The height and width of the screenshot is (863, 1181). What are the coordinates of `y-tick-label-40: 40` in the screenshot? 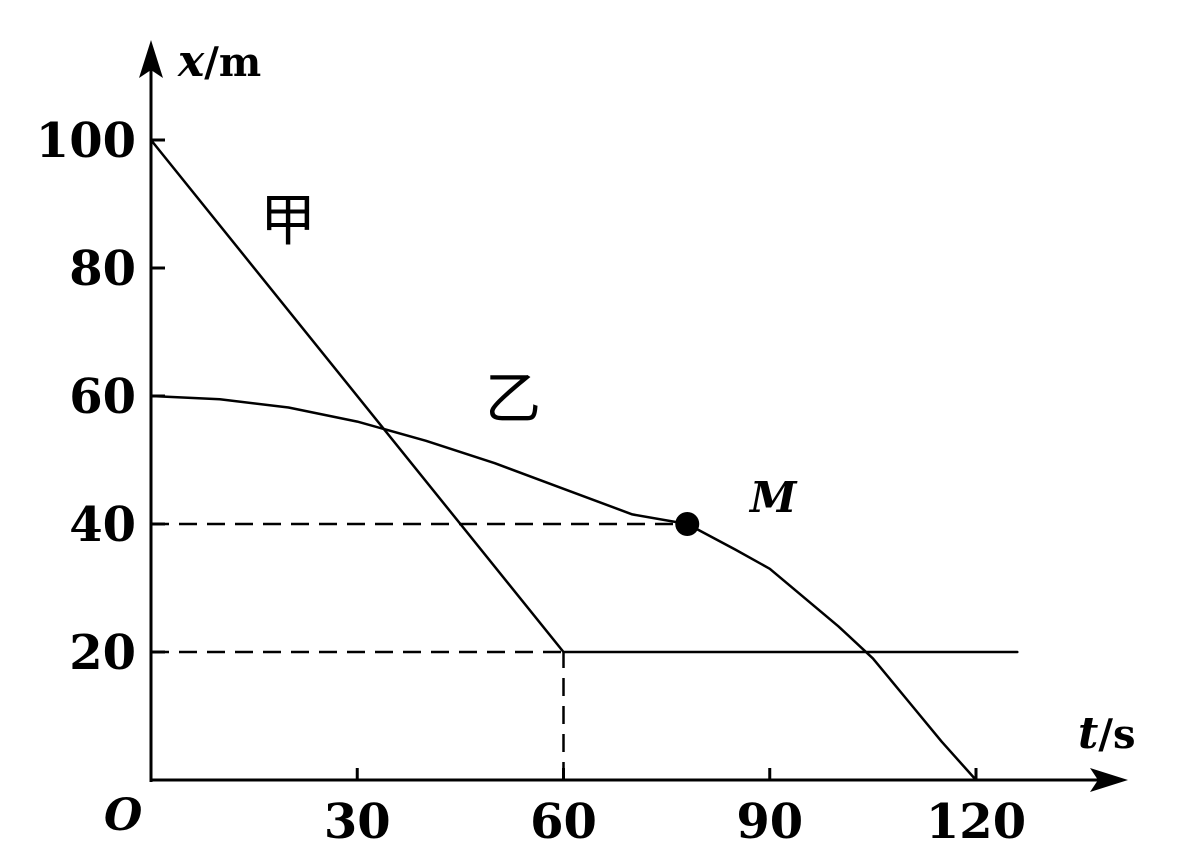 It's located at (102, 525).